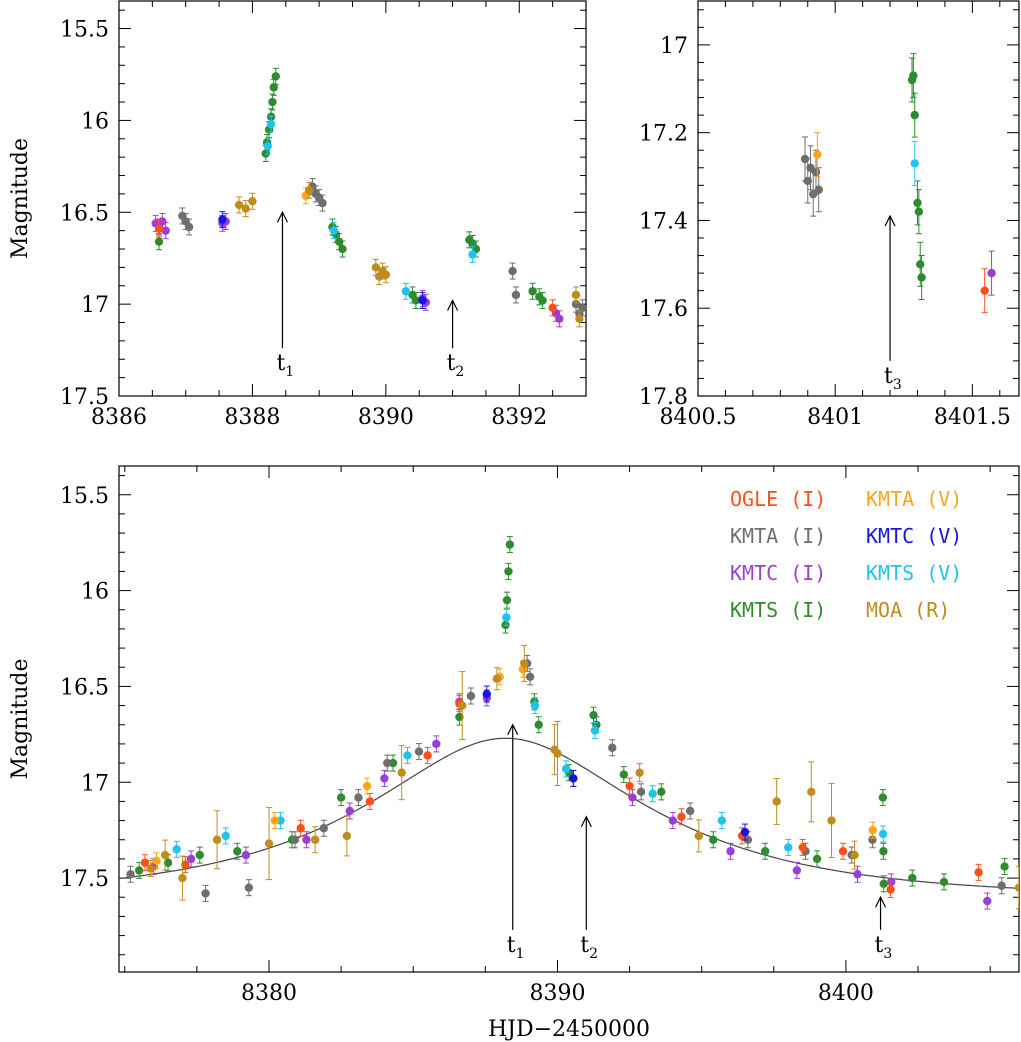  I want to click on y-tick-label: 17.6, so click(663, 309).